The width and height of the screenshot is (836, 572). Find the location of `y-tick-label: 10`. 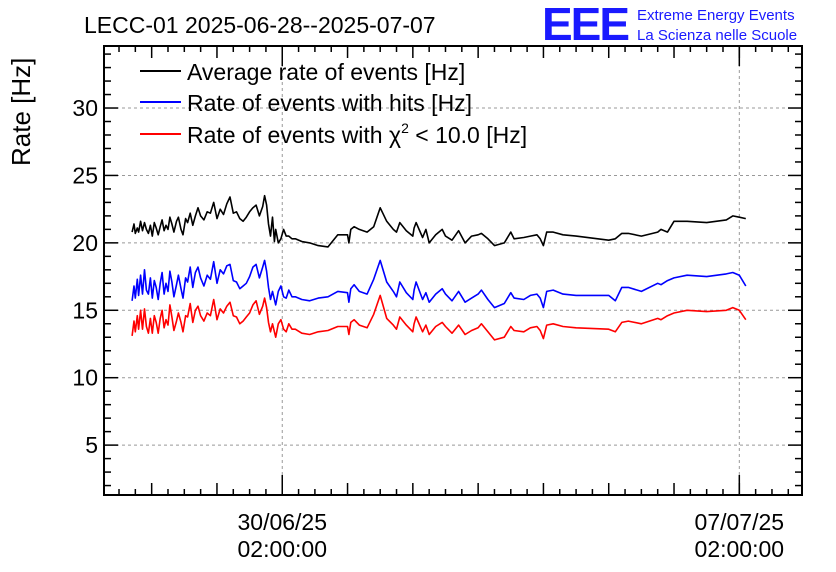

y-tick-label: 10 is located at coordinates (85, 378).